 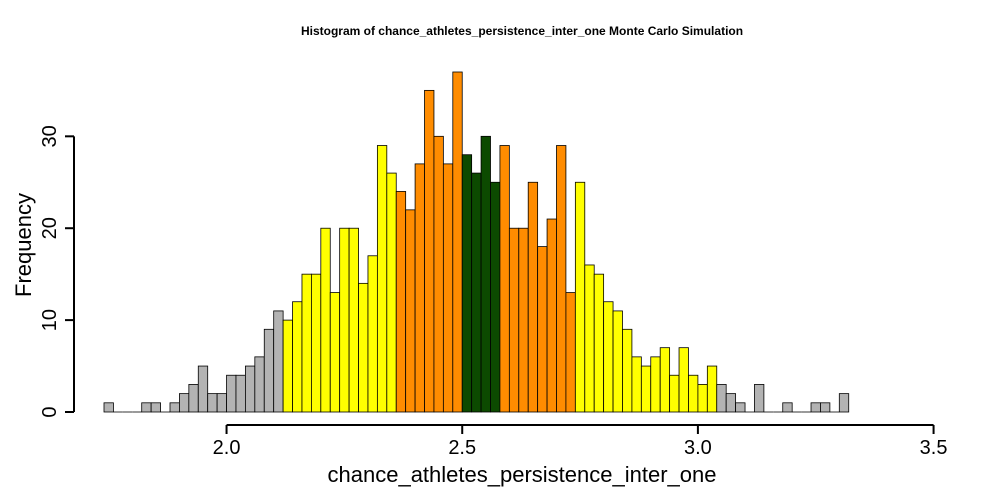 I want to click on x-tick-label: 3.0, so click(x=698, y=448).